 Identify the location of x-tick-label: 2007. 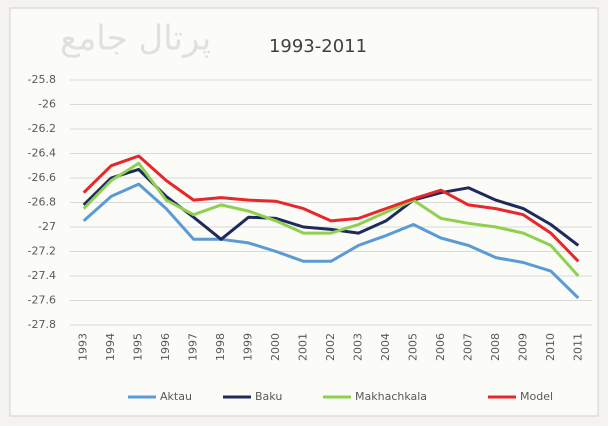
(467, 347).